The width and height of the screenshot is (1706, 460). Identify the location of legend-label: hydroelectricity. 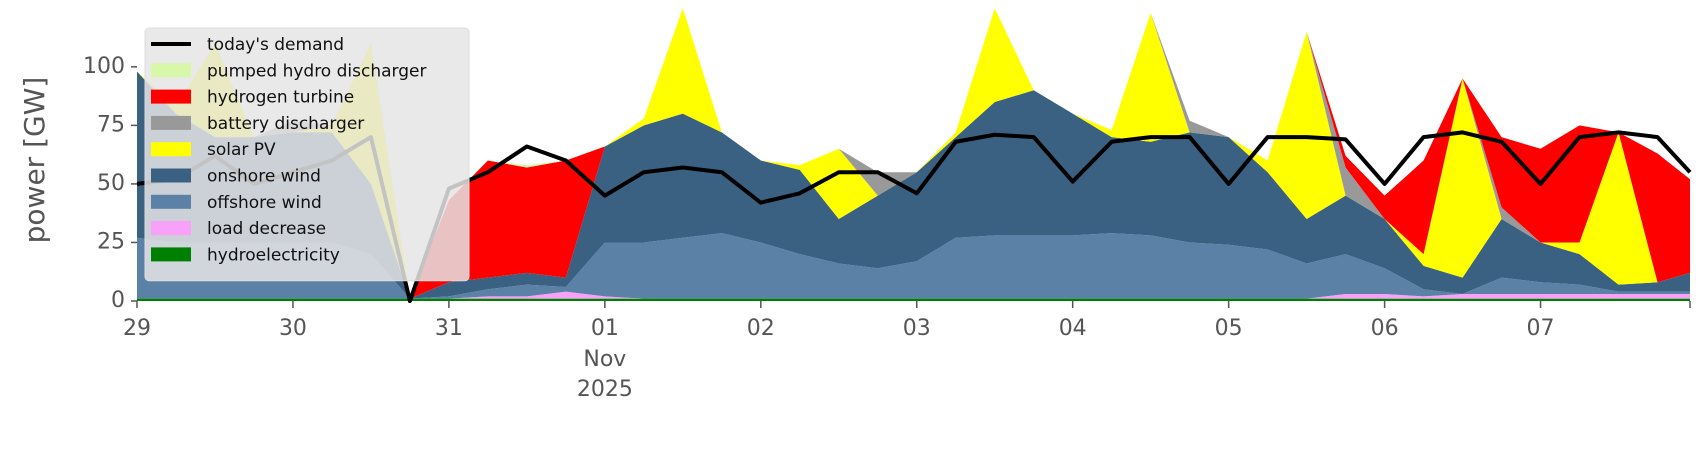
(273, 255).